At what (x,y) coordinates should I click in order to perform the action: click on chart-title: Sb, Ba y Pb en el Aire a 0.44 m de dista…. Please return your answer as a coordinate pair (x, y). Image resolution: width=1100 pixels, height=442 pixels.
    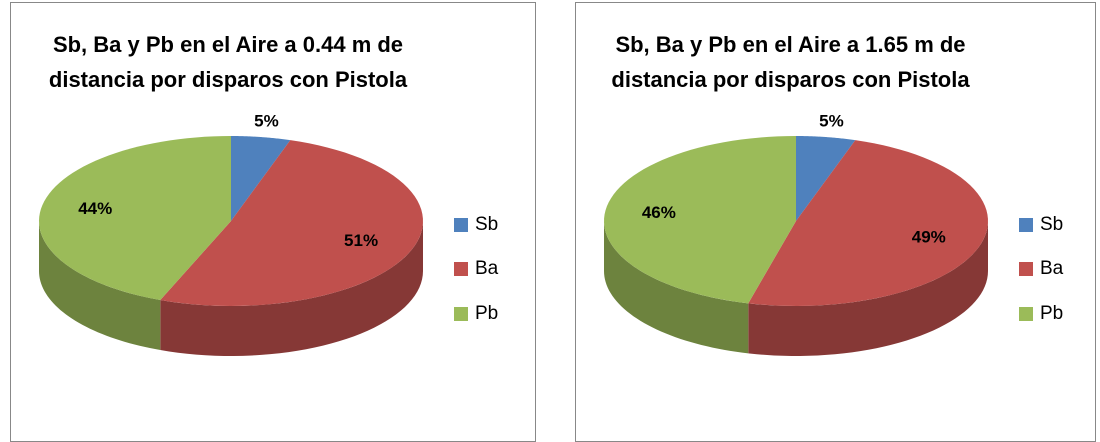
    Looking at the image, I should click on (228, 62).